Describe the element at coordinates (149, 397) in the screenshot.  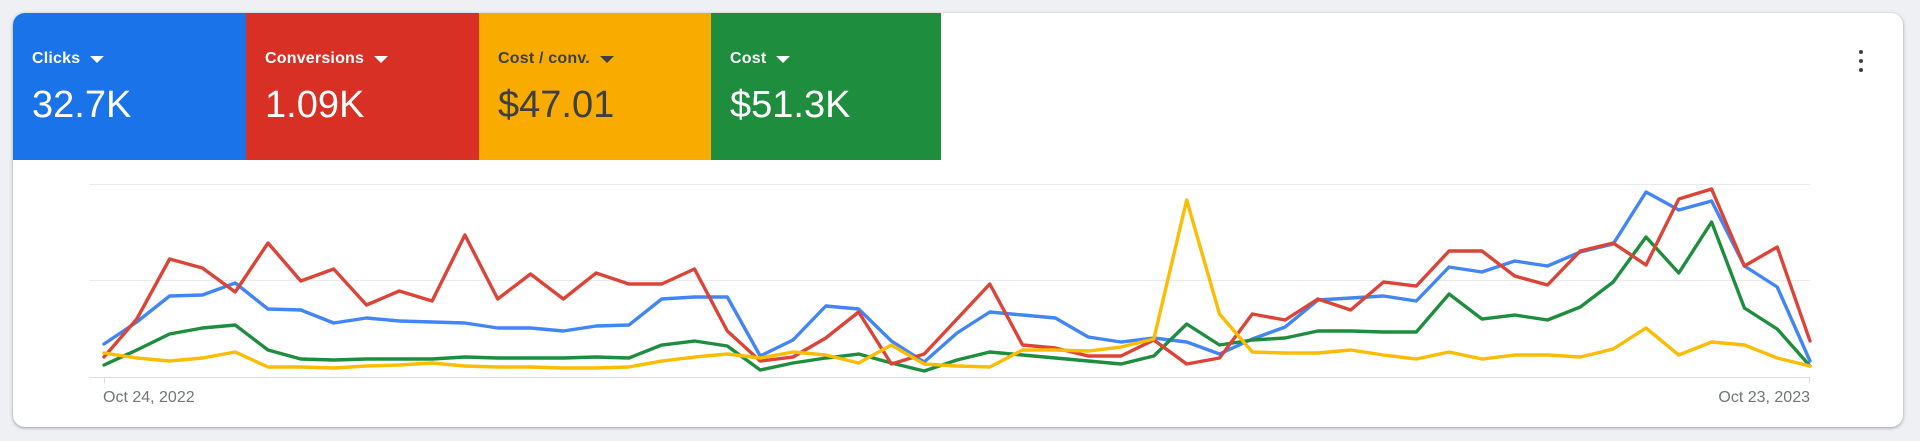
I see `svg-text: Oct 24, 2022` at that location.